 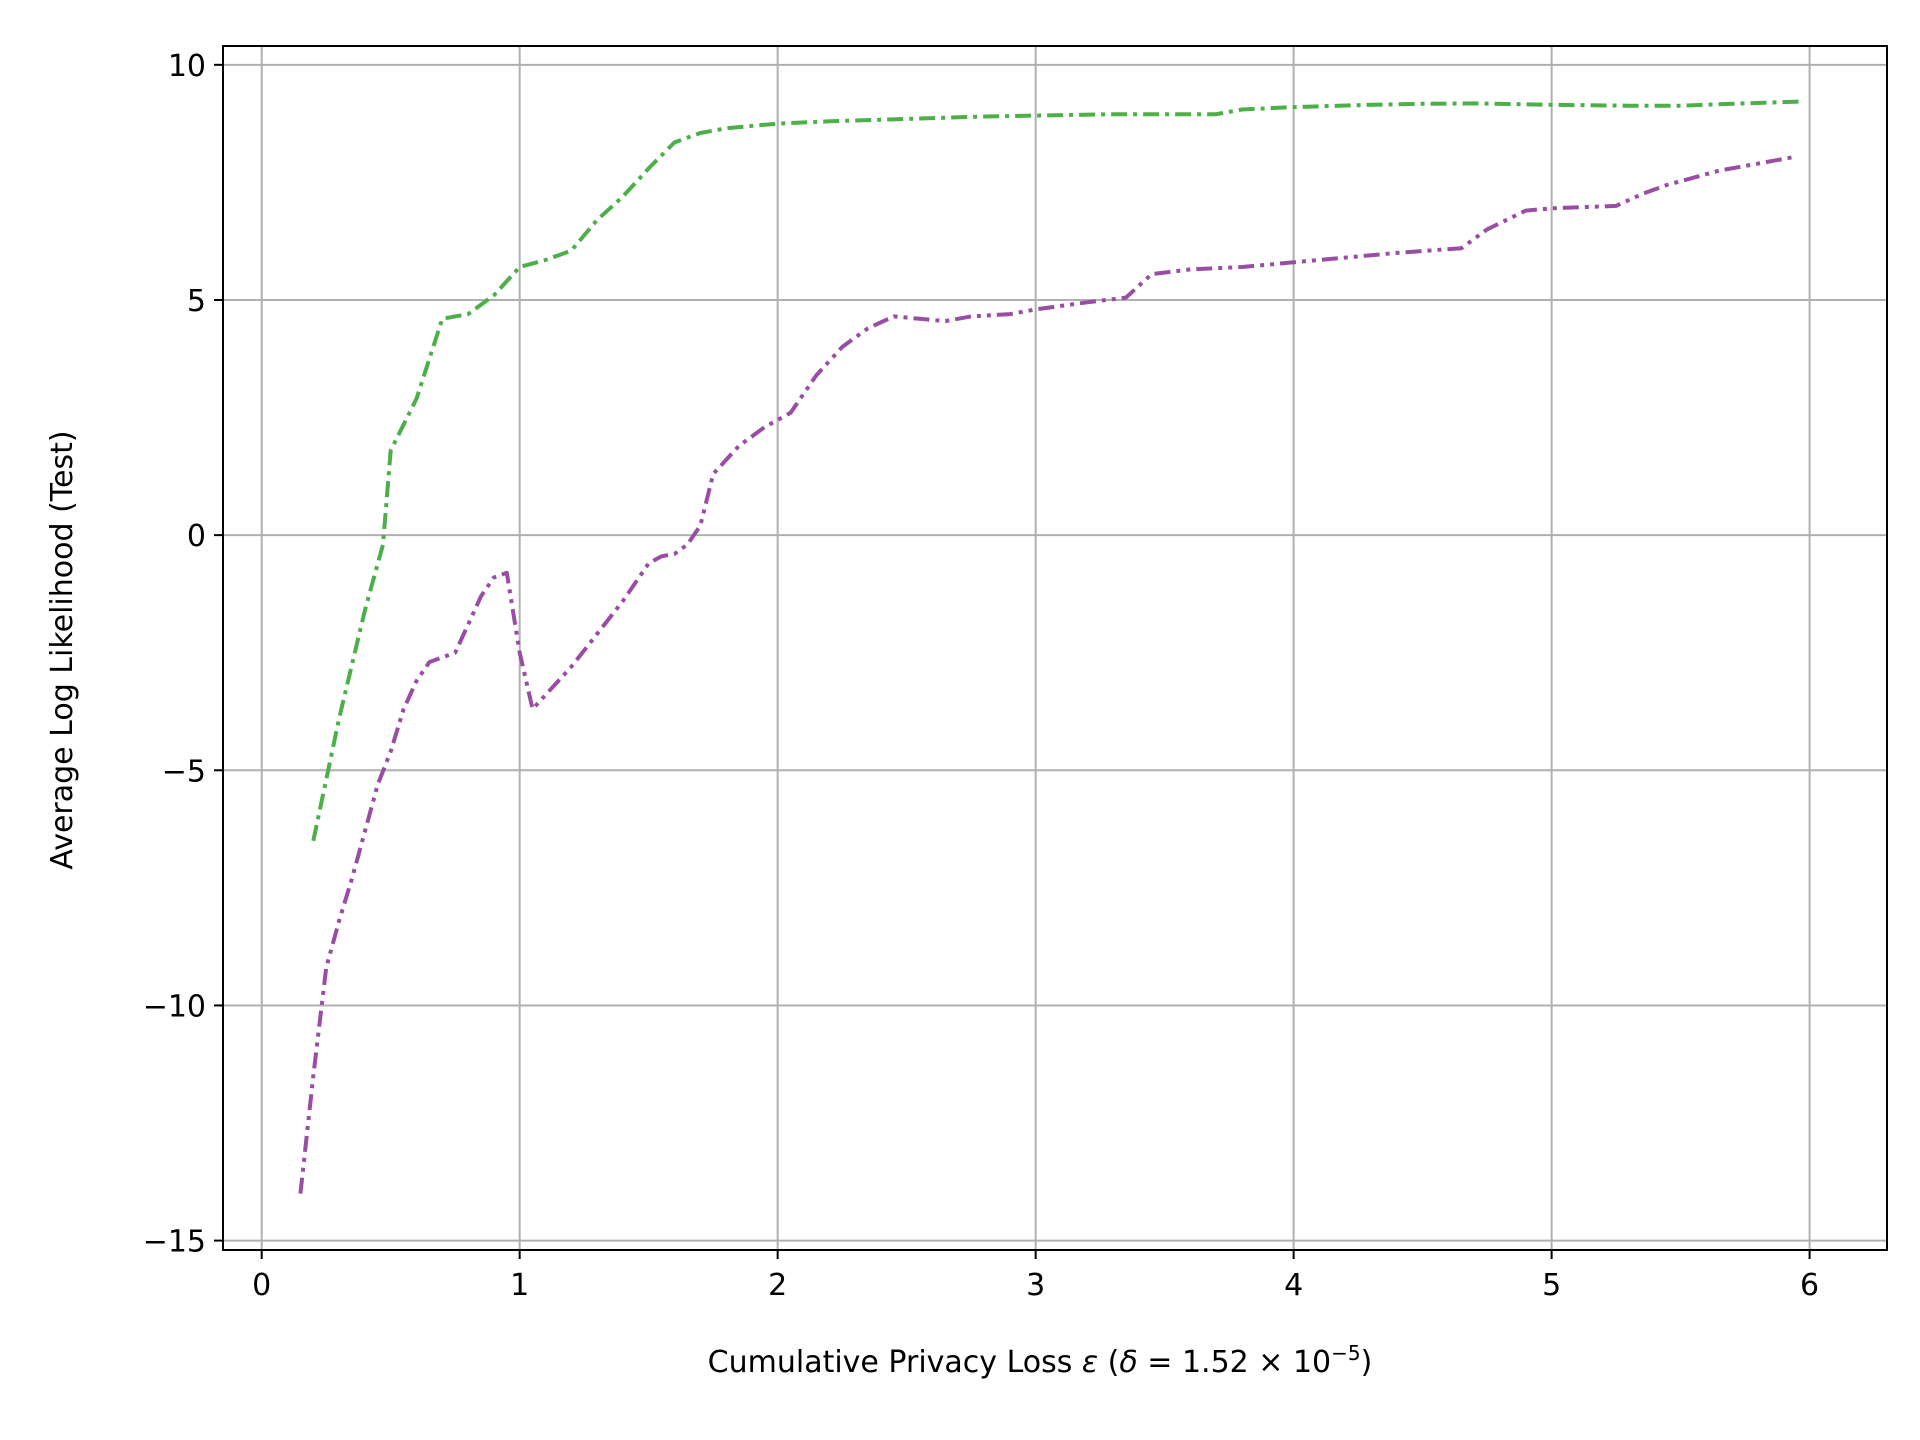 What do you see at coordinates (174, 1006) in the screenshot?
I see `y-tick-label: −10` at bounding box center [174, 1006].